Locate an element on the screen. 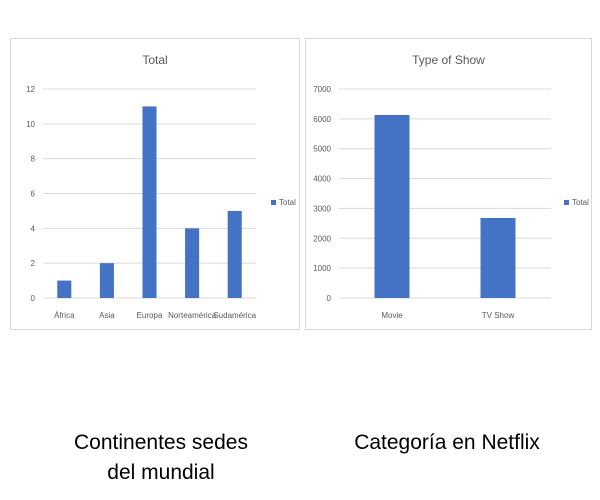  y-tick-label: 4000 is located at coordinates (322, 179).